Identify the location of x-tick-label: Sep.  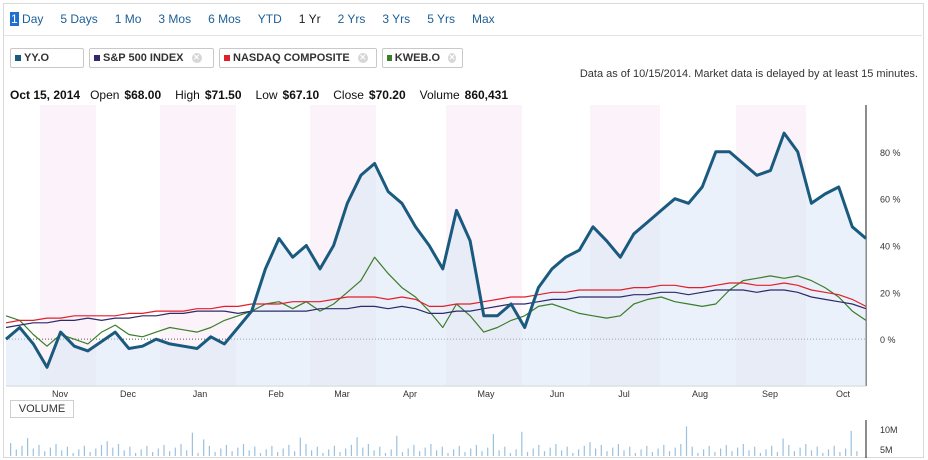
(770, 394).